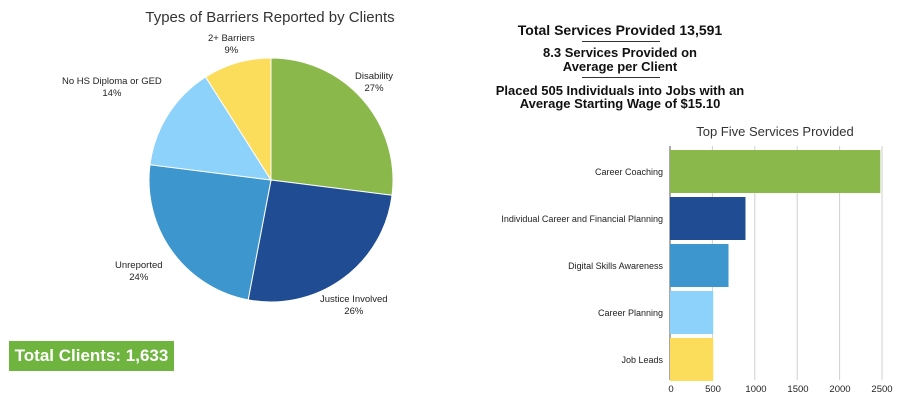 Image resolution: width=899 pixels, height=402 pixels. I want to click on bar-individual-career-and-financial-planning, so click(708, 218).